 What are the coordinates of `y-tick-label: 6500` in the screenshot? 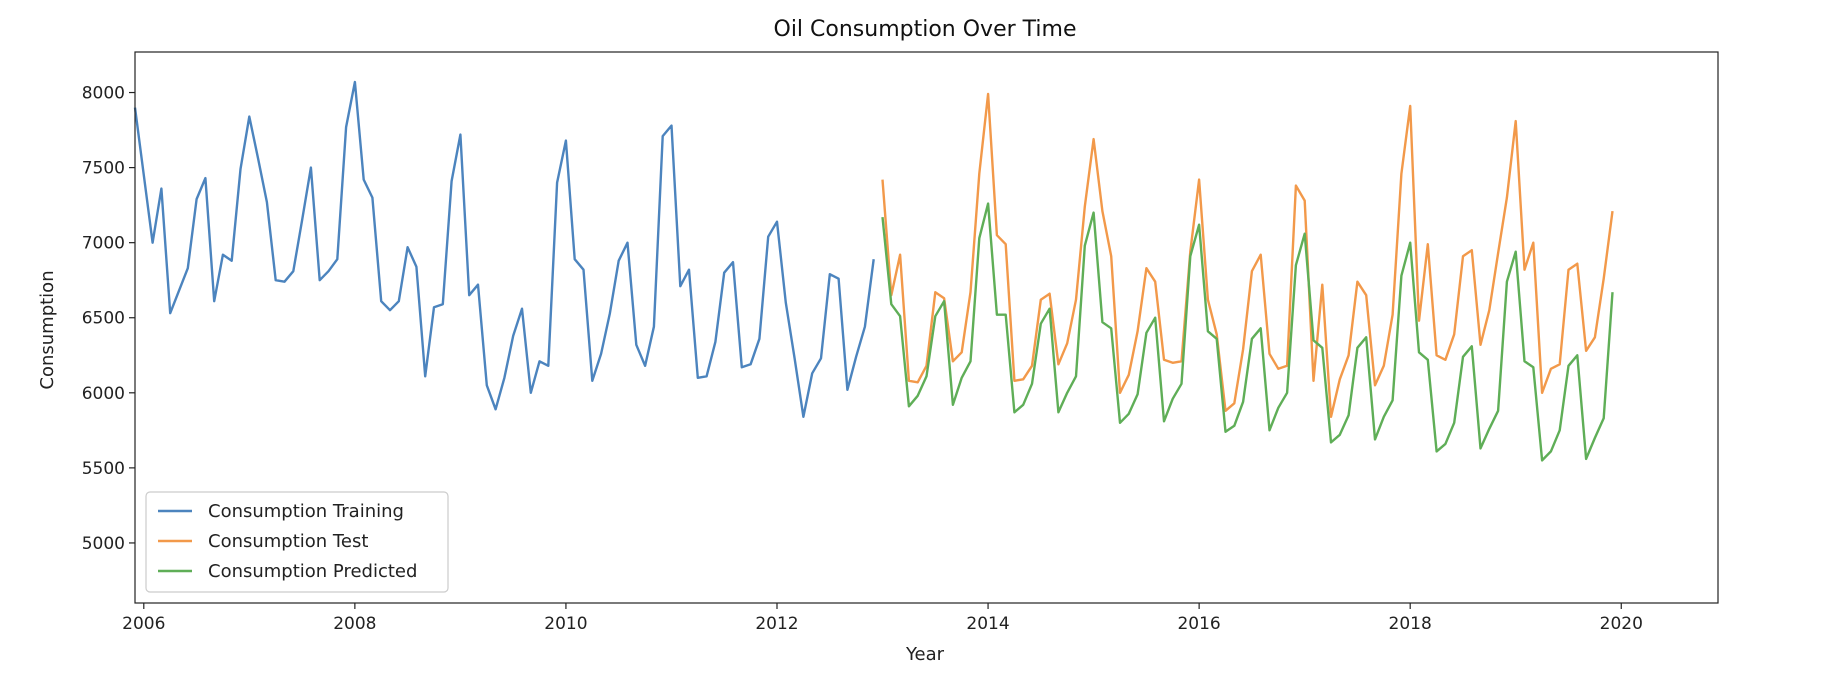 It's located at (103, 319).